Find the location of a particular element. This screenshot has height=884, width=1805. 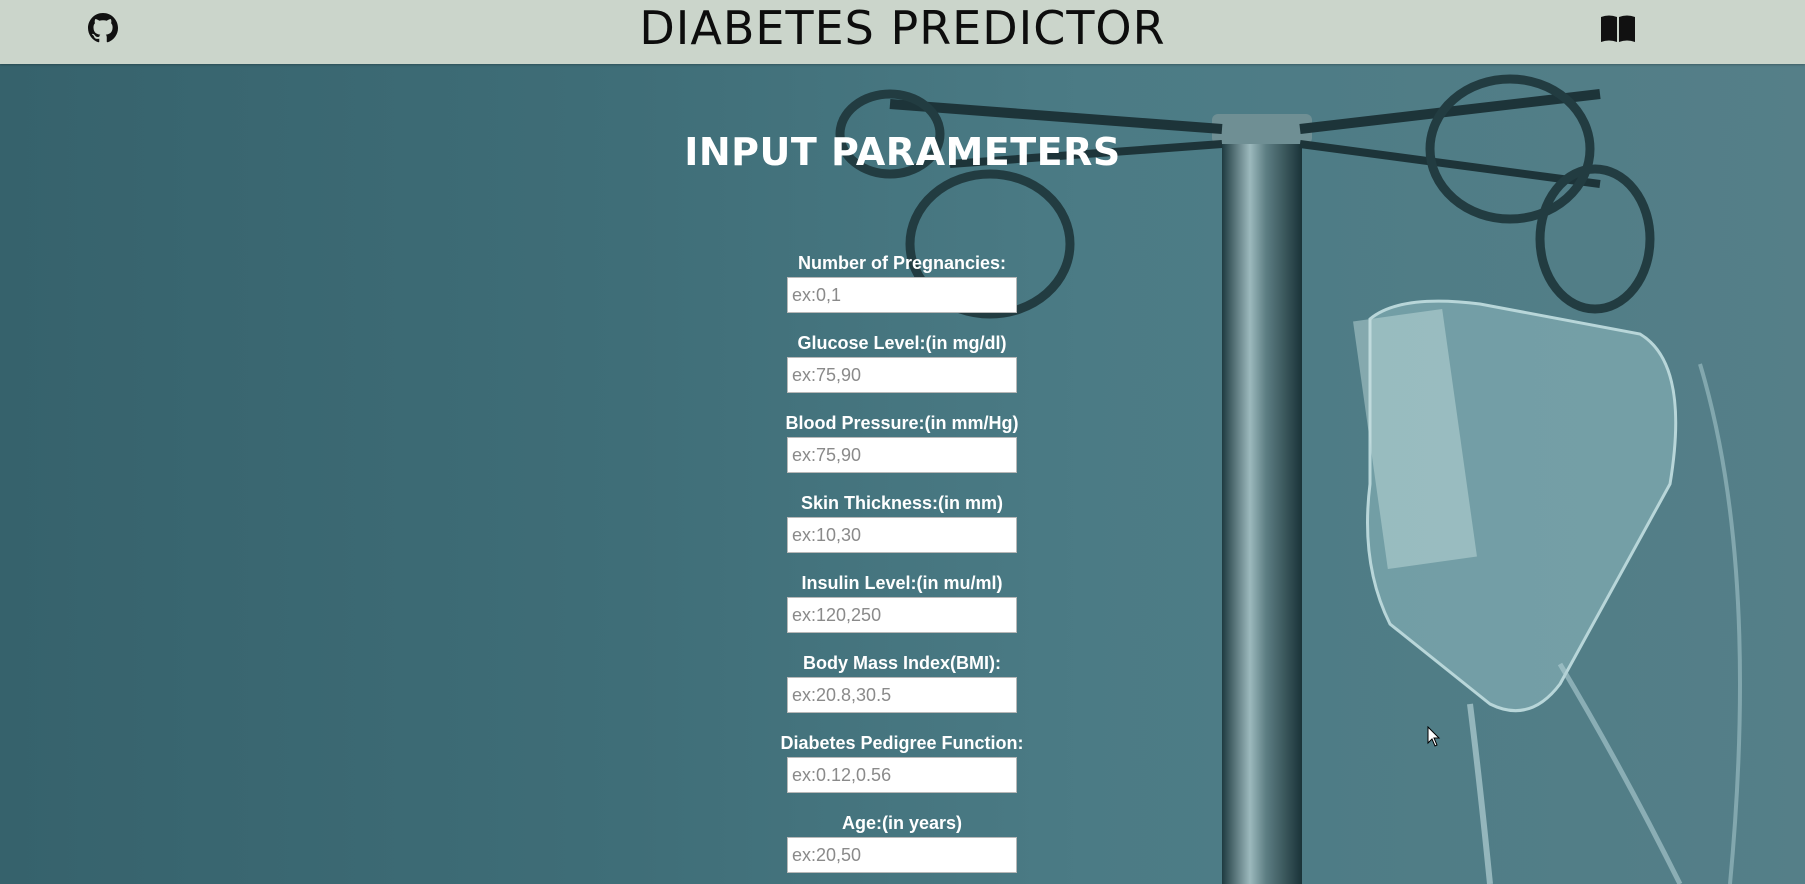

pregnancies-label: Number of Pregnancies: is located at coordinates (902, 263).